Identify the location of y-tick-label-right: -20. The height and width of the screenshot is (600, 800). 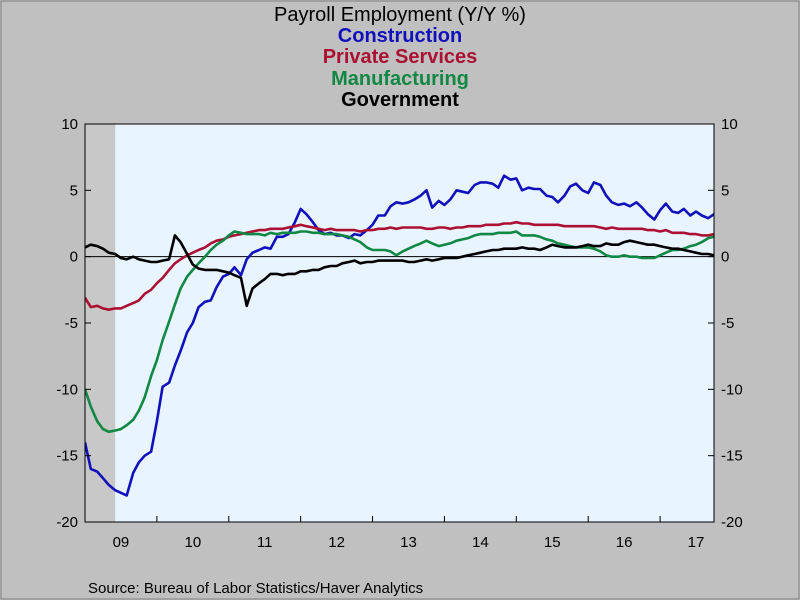
(732, 522).